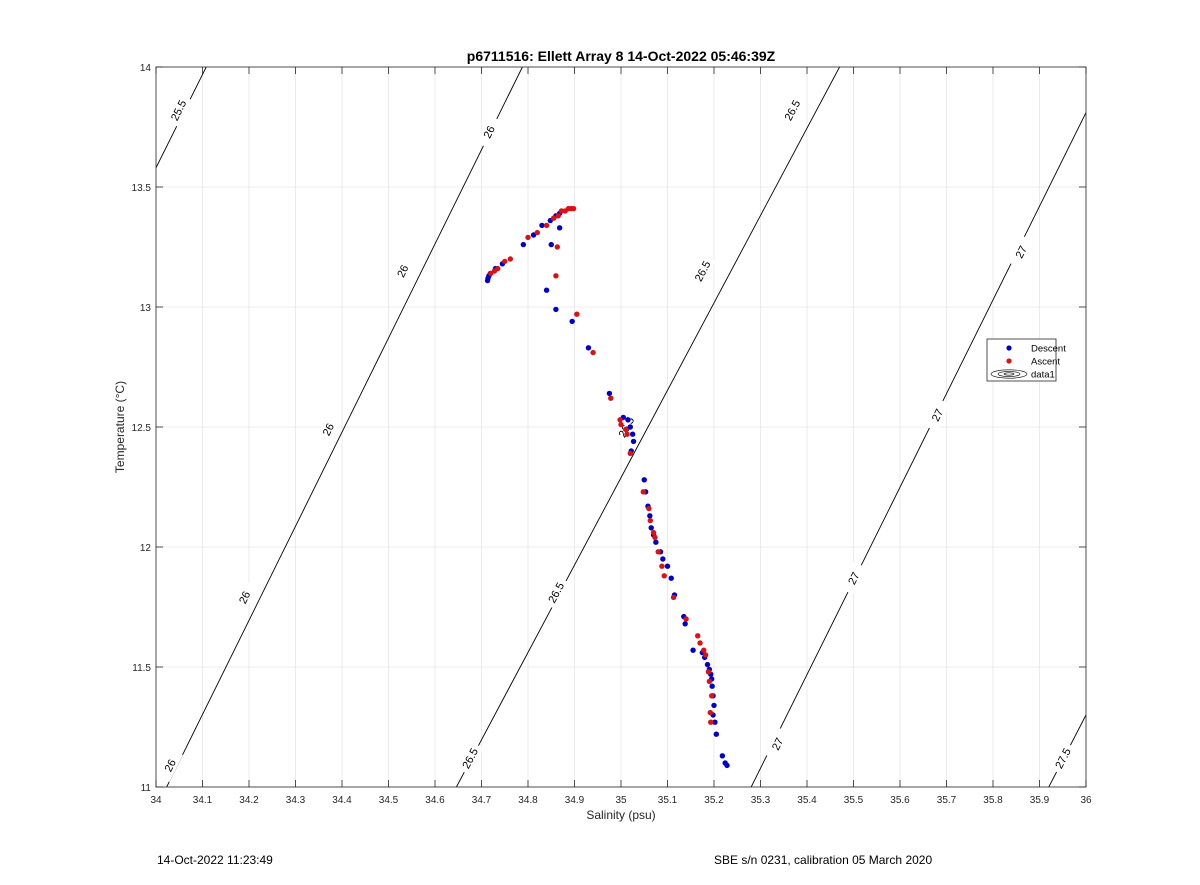 Image resolution: width=1200 pixels, height=885 pixels. Describe the element at coordinates (1009, 348) in the screenshot. I see `legend-marker-descent` at that location.